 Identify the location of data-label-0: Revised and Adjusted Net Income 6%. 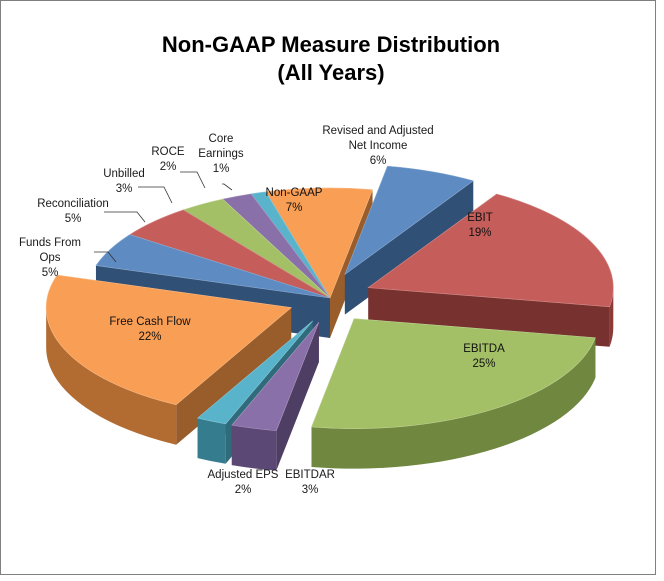
(377, 146).